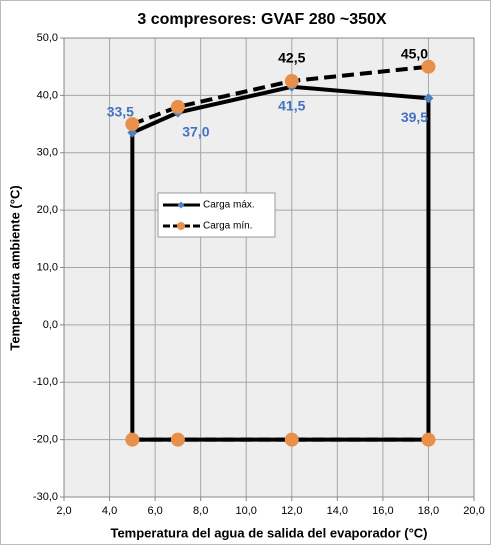  I want to click on data-label: 45,0, so click(414, 53).